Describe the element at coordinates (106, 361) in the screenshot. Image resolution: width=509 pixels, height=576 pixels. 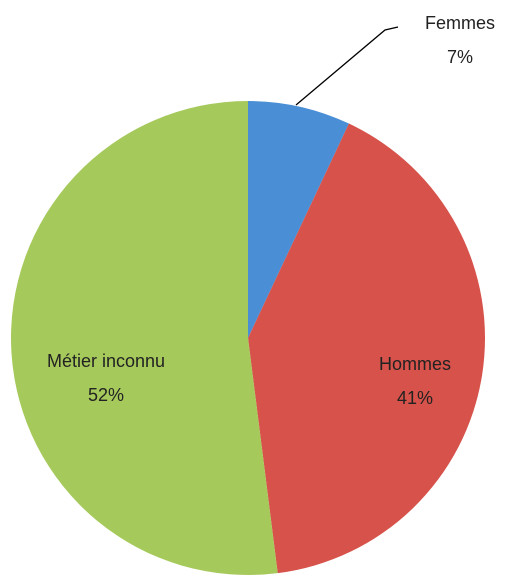
I see `slice-label: Métier inconnu` at that location.